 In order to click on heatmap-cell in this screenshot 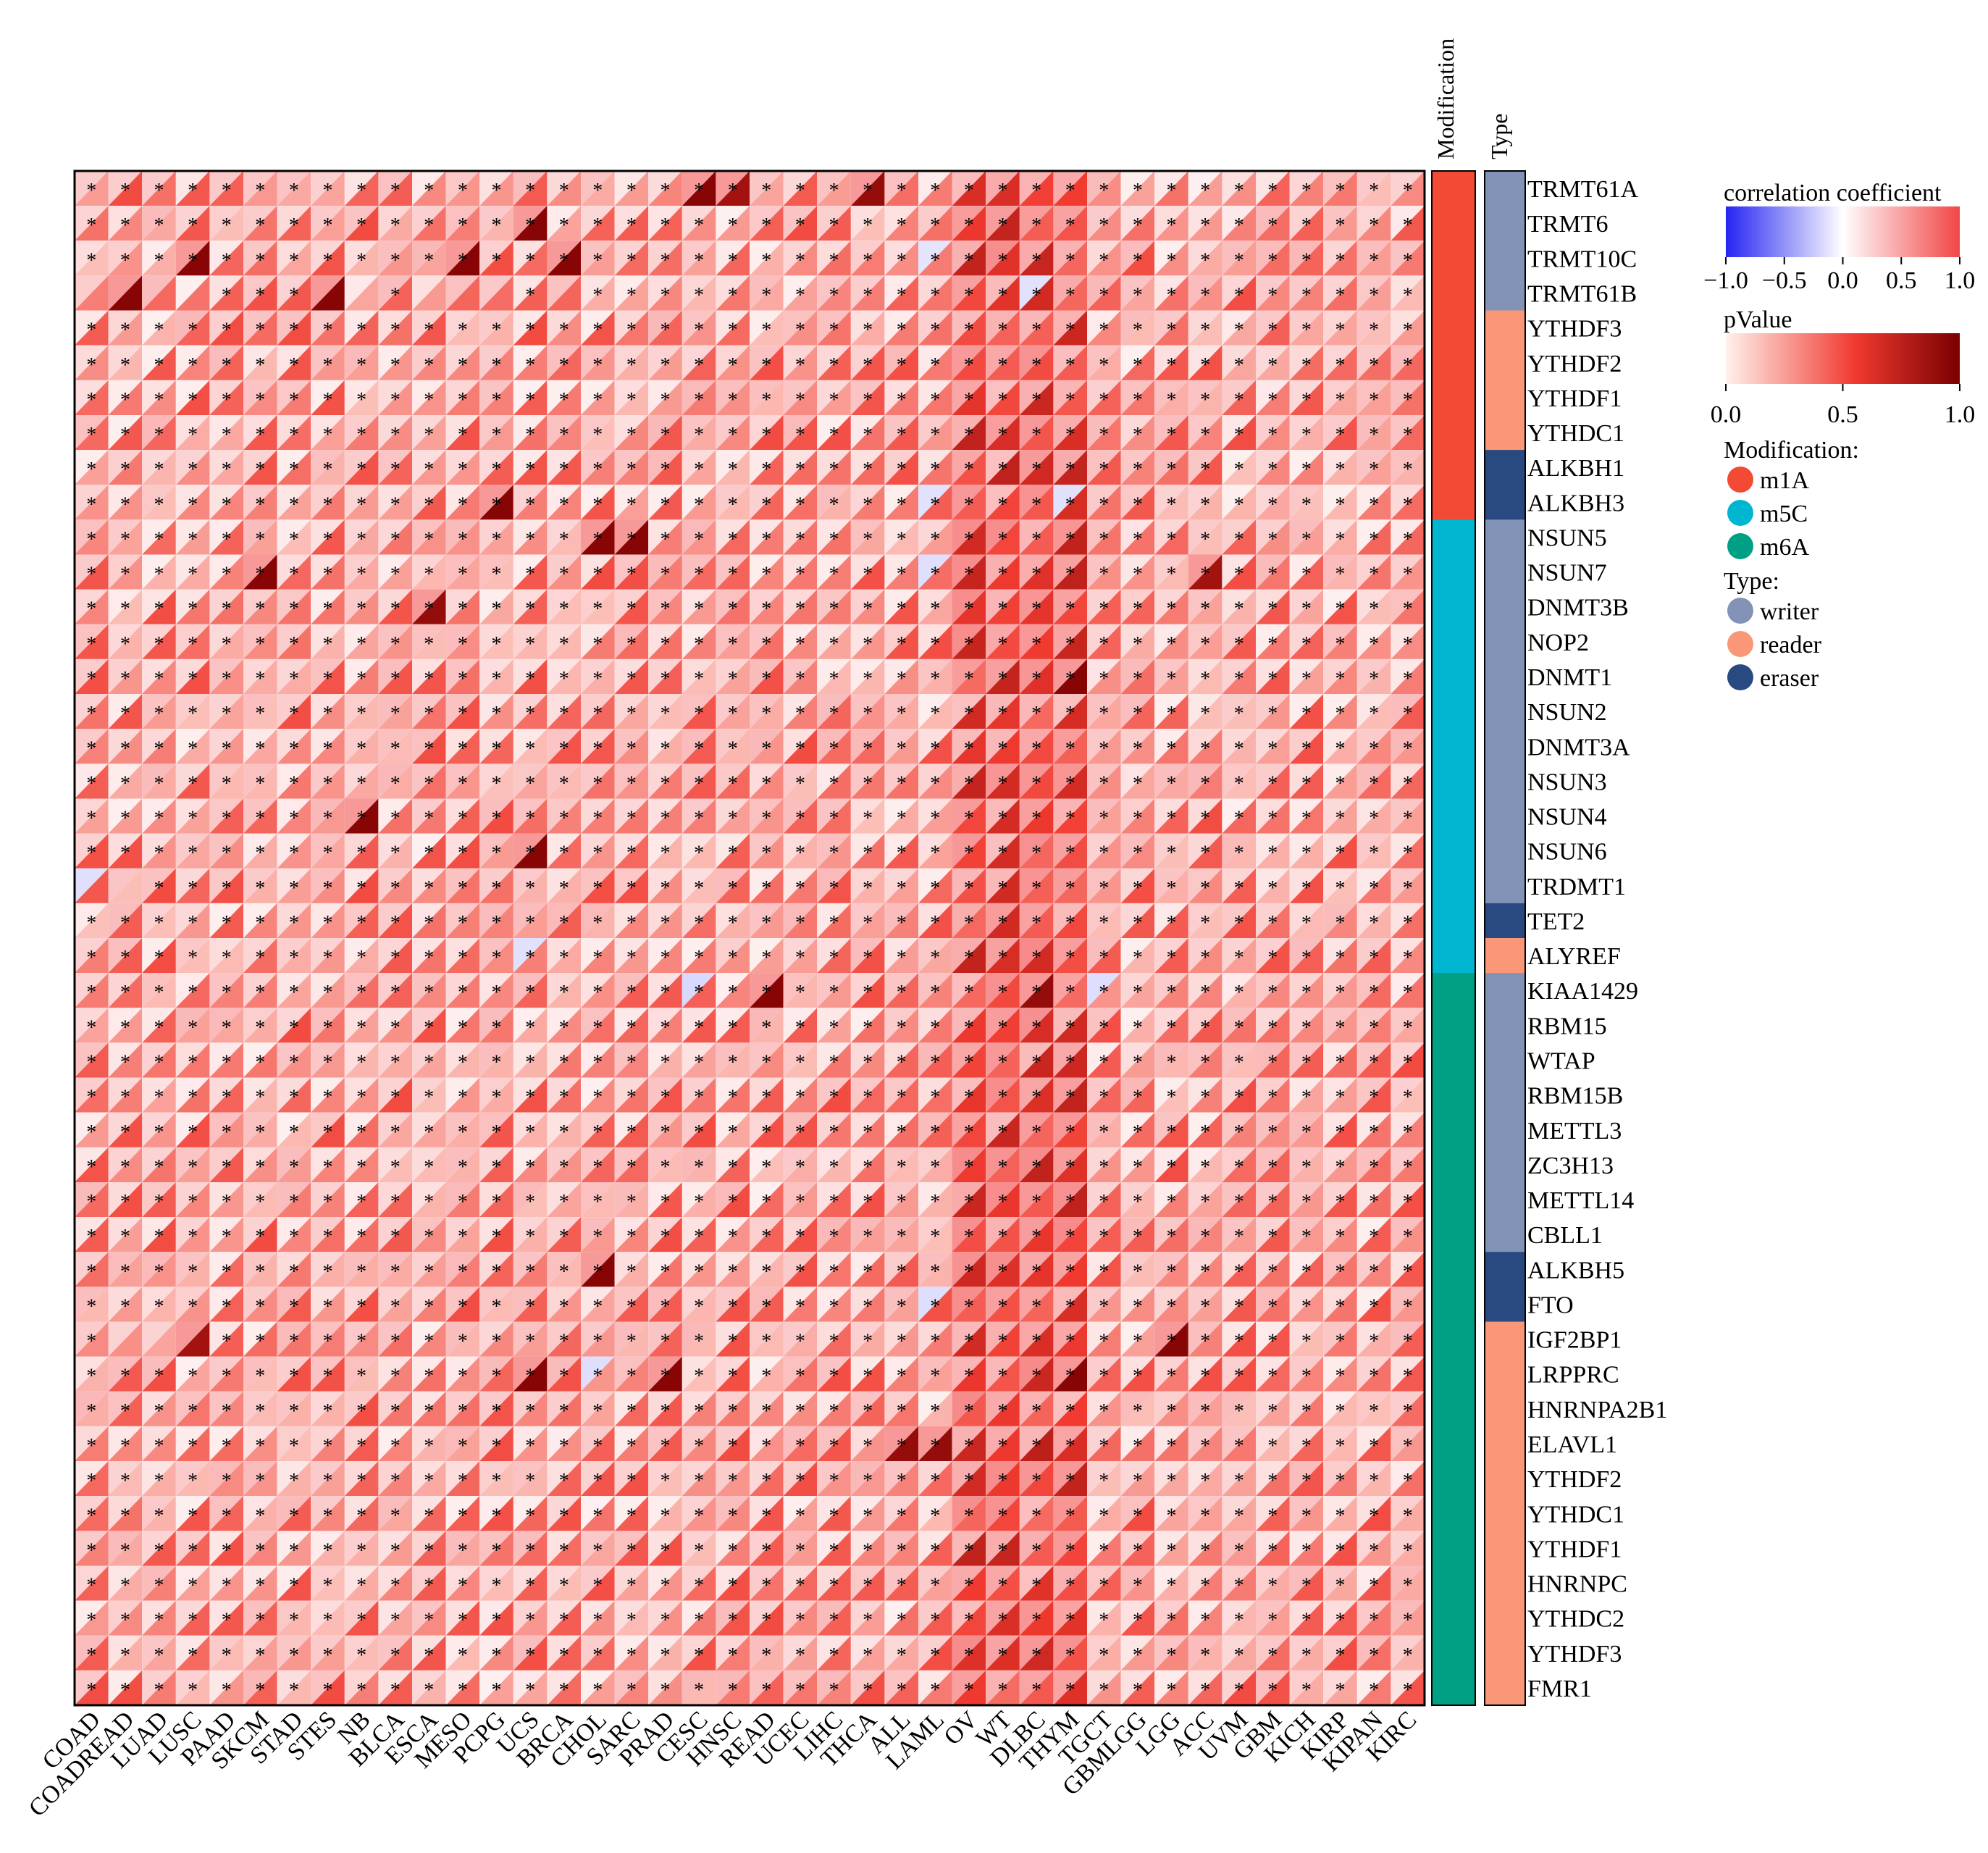, I will do `click(159, 293)`.